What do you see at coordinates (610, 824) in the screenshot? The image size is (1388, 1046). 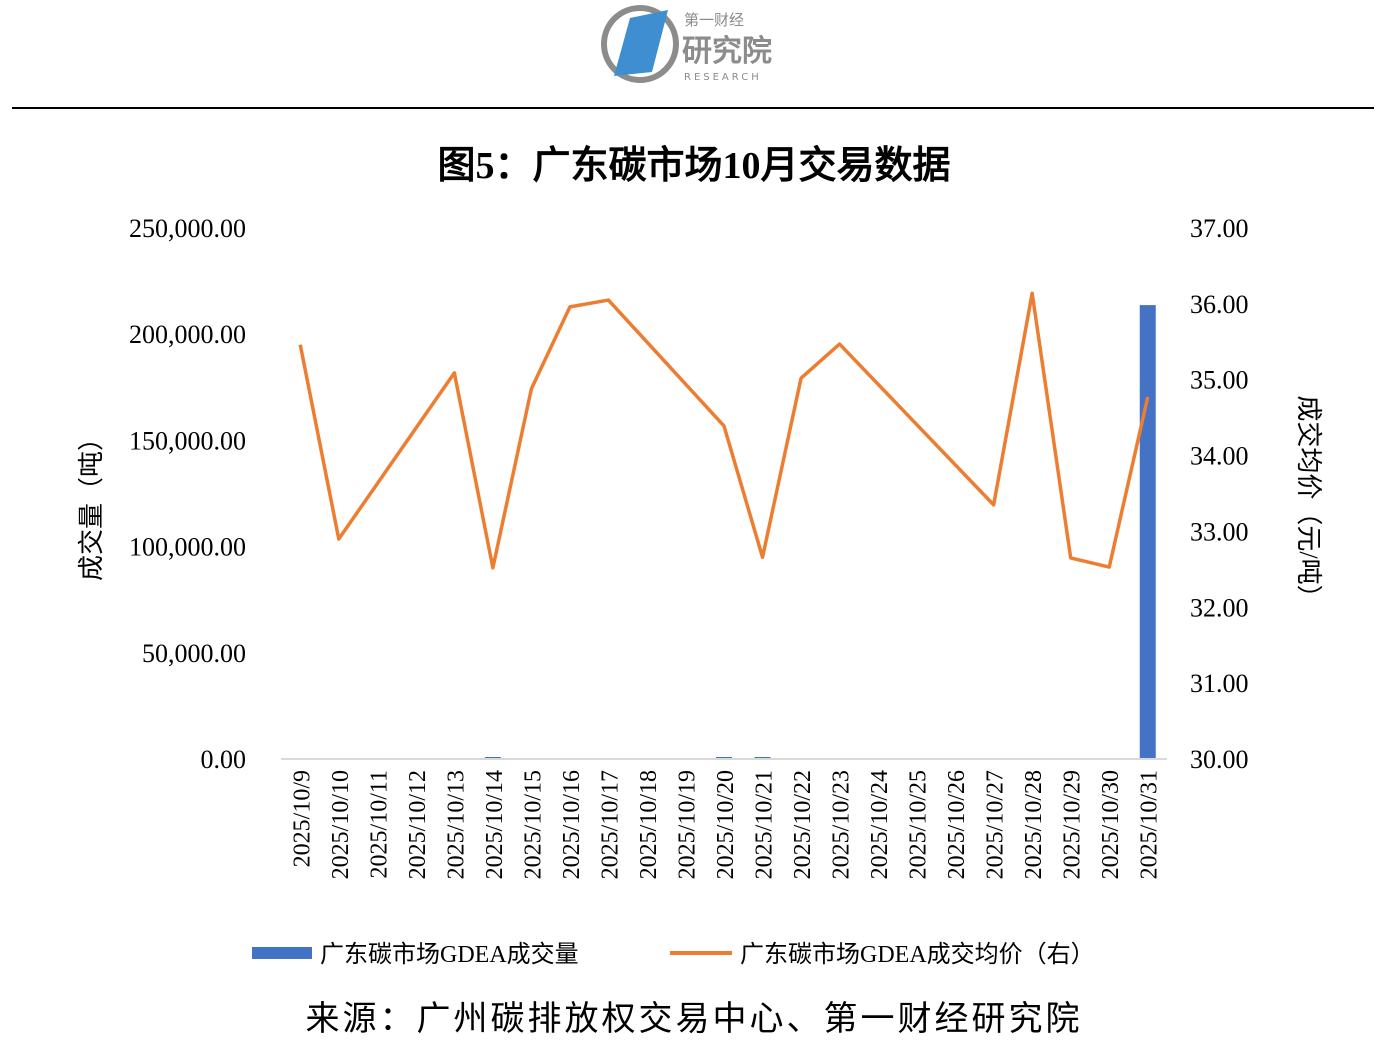 I see `x-tick-label: 2025/10/17` at bounding box center [610, 824].